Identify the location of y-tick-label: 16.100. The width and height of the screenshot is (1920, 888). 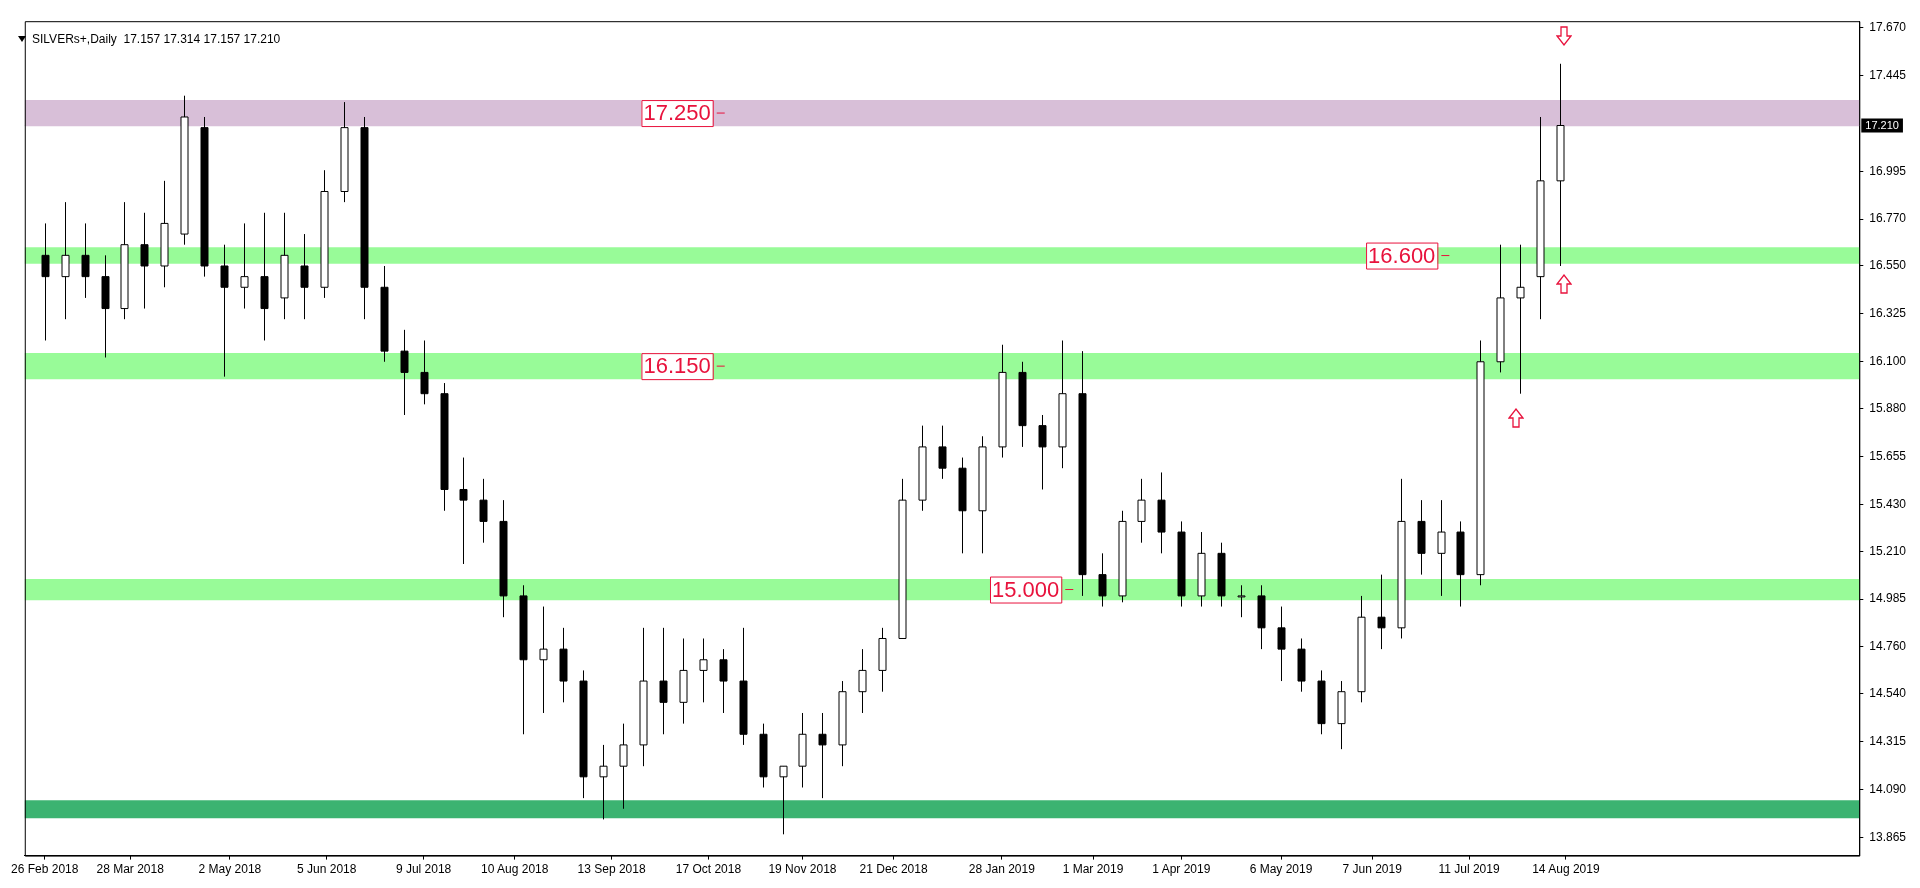
(1888, 361).